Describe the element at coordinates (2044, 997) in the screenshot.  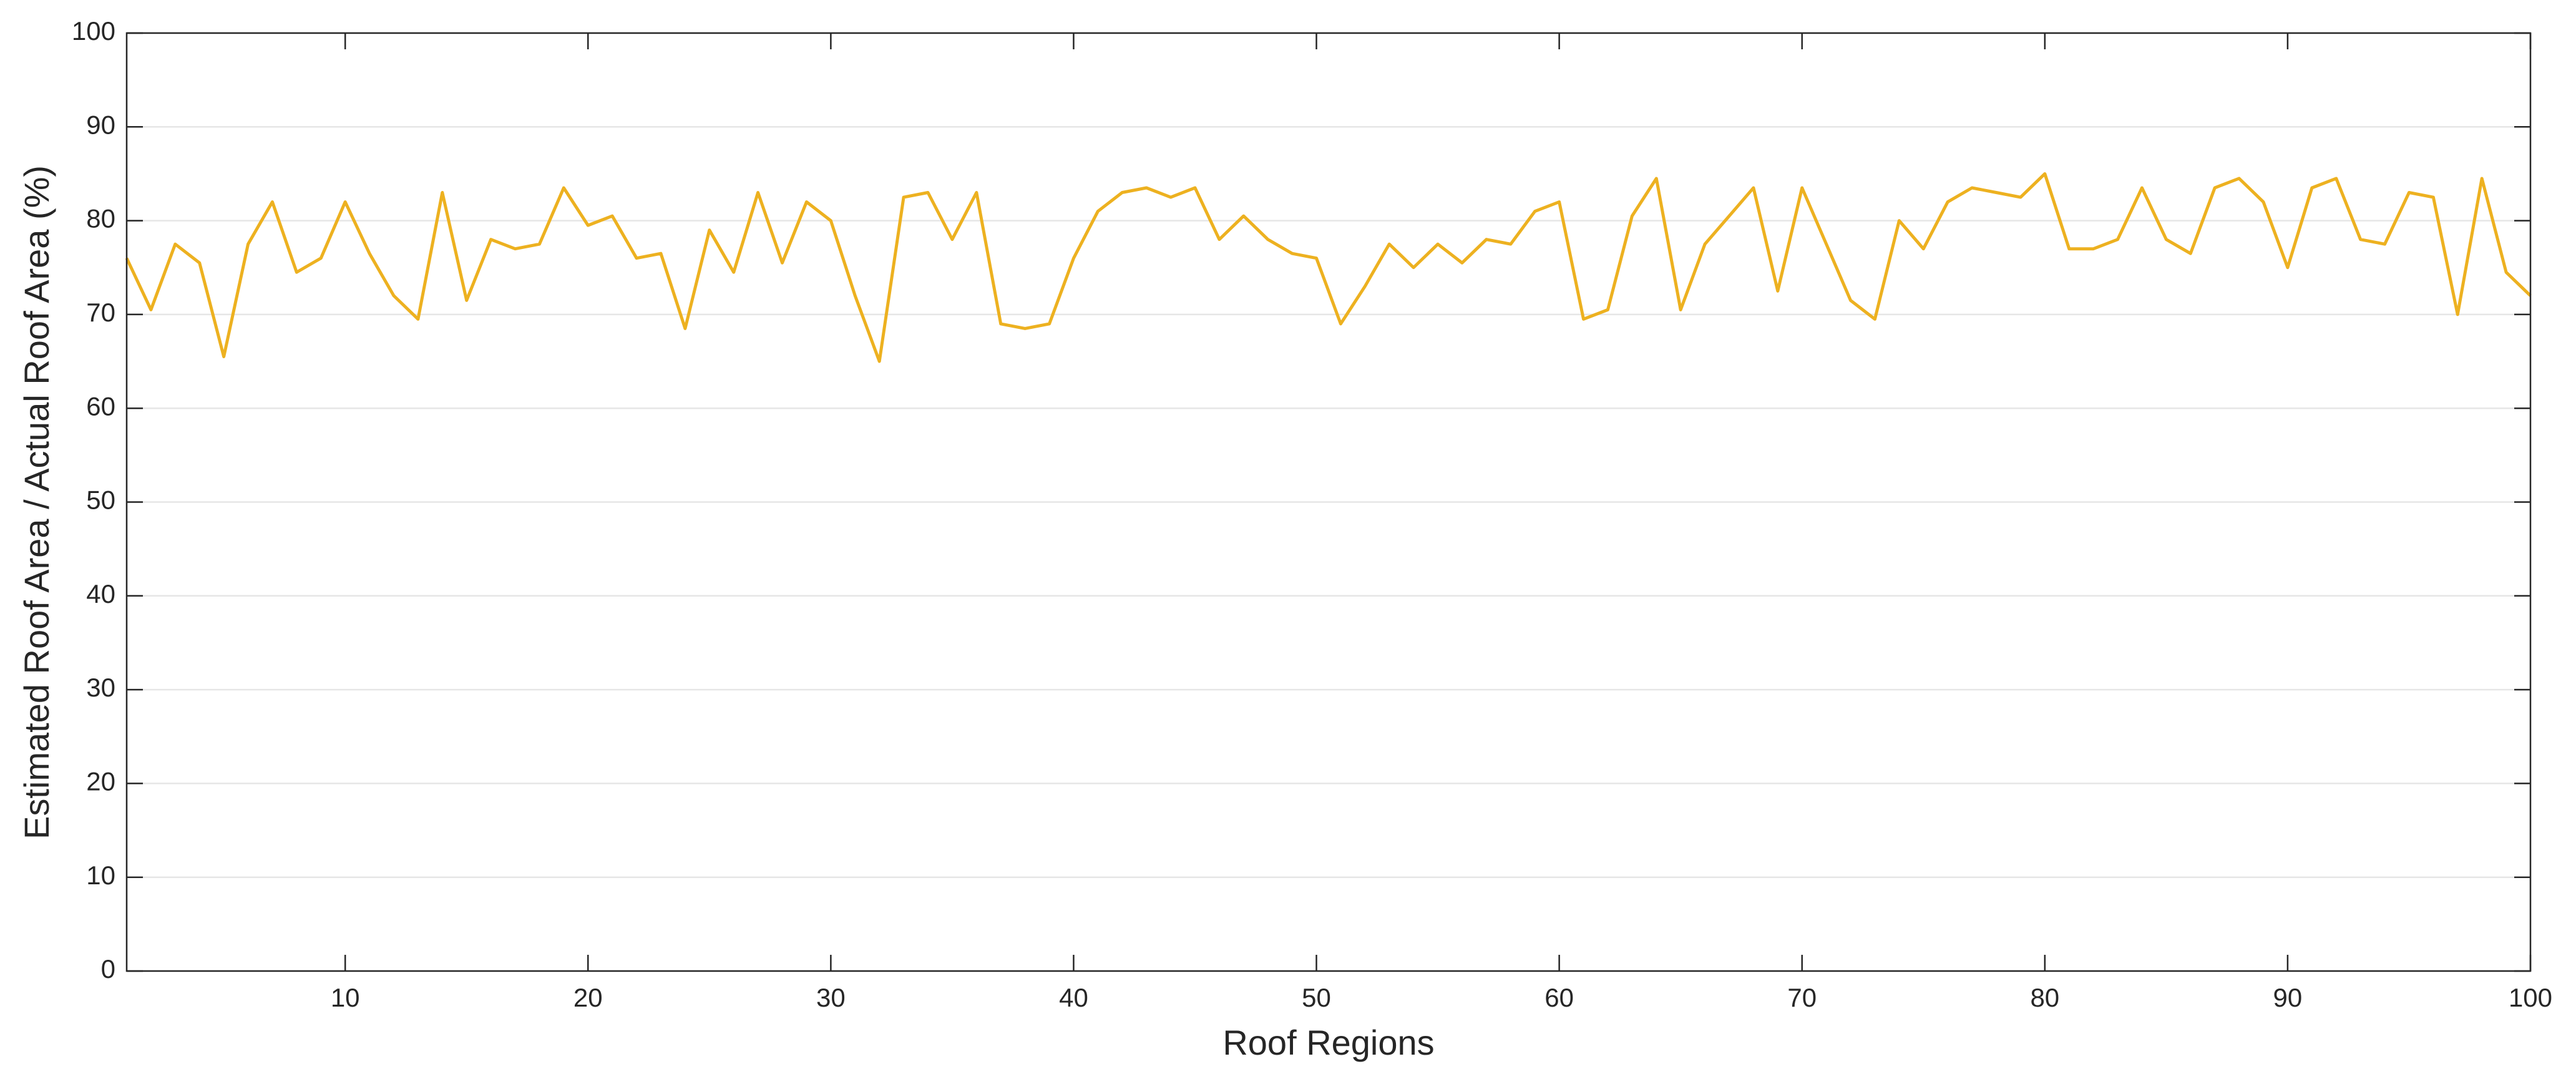
I see `x-tick-label: 80` at that location.